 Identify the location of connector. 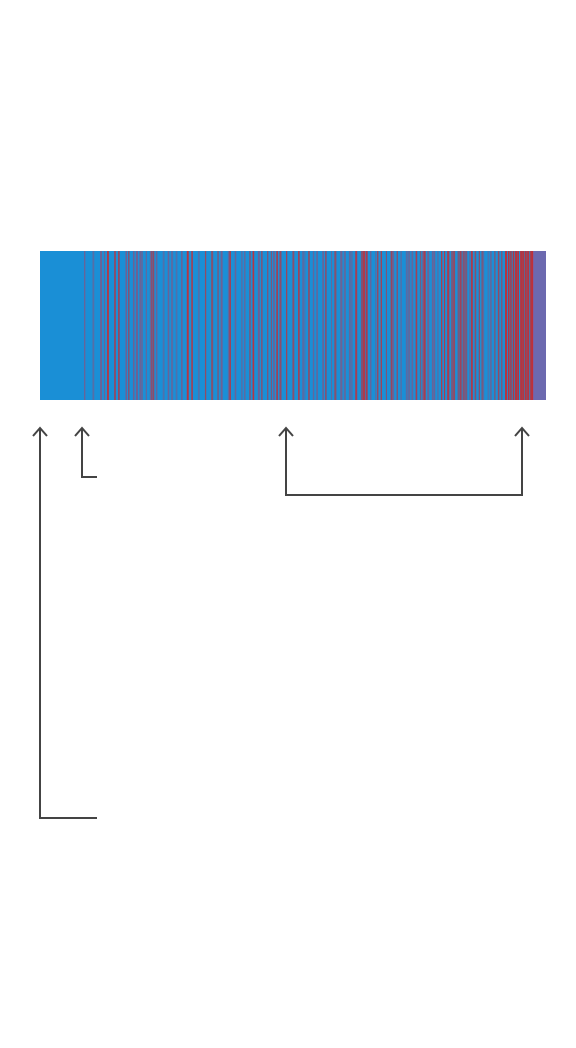
(68, 623).